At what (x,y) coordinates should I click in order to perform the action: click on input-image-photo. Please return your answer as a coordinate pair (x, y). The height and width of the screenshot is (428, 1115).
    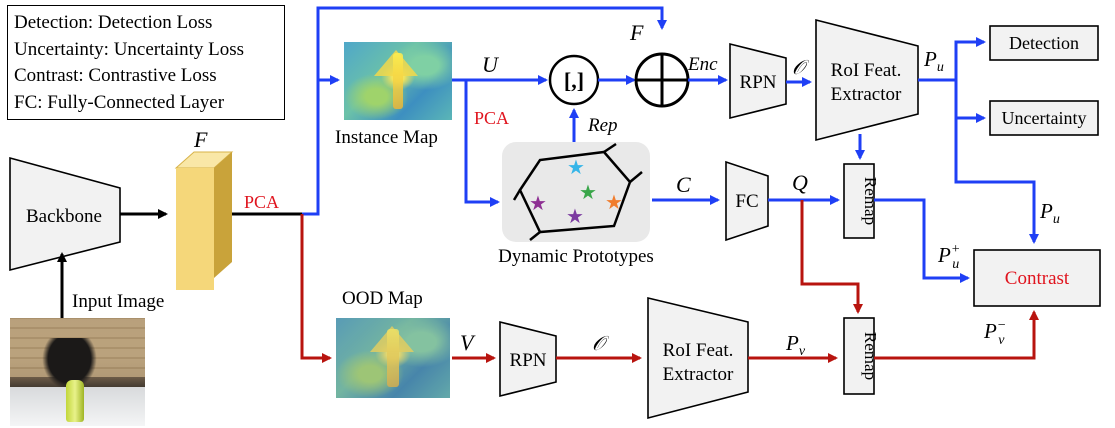
    Looking at the image, I should click on (77, 372).